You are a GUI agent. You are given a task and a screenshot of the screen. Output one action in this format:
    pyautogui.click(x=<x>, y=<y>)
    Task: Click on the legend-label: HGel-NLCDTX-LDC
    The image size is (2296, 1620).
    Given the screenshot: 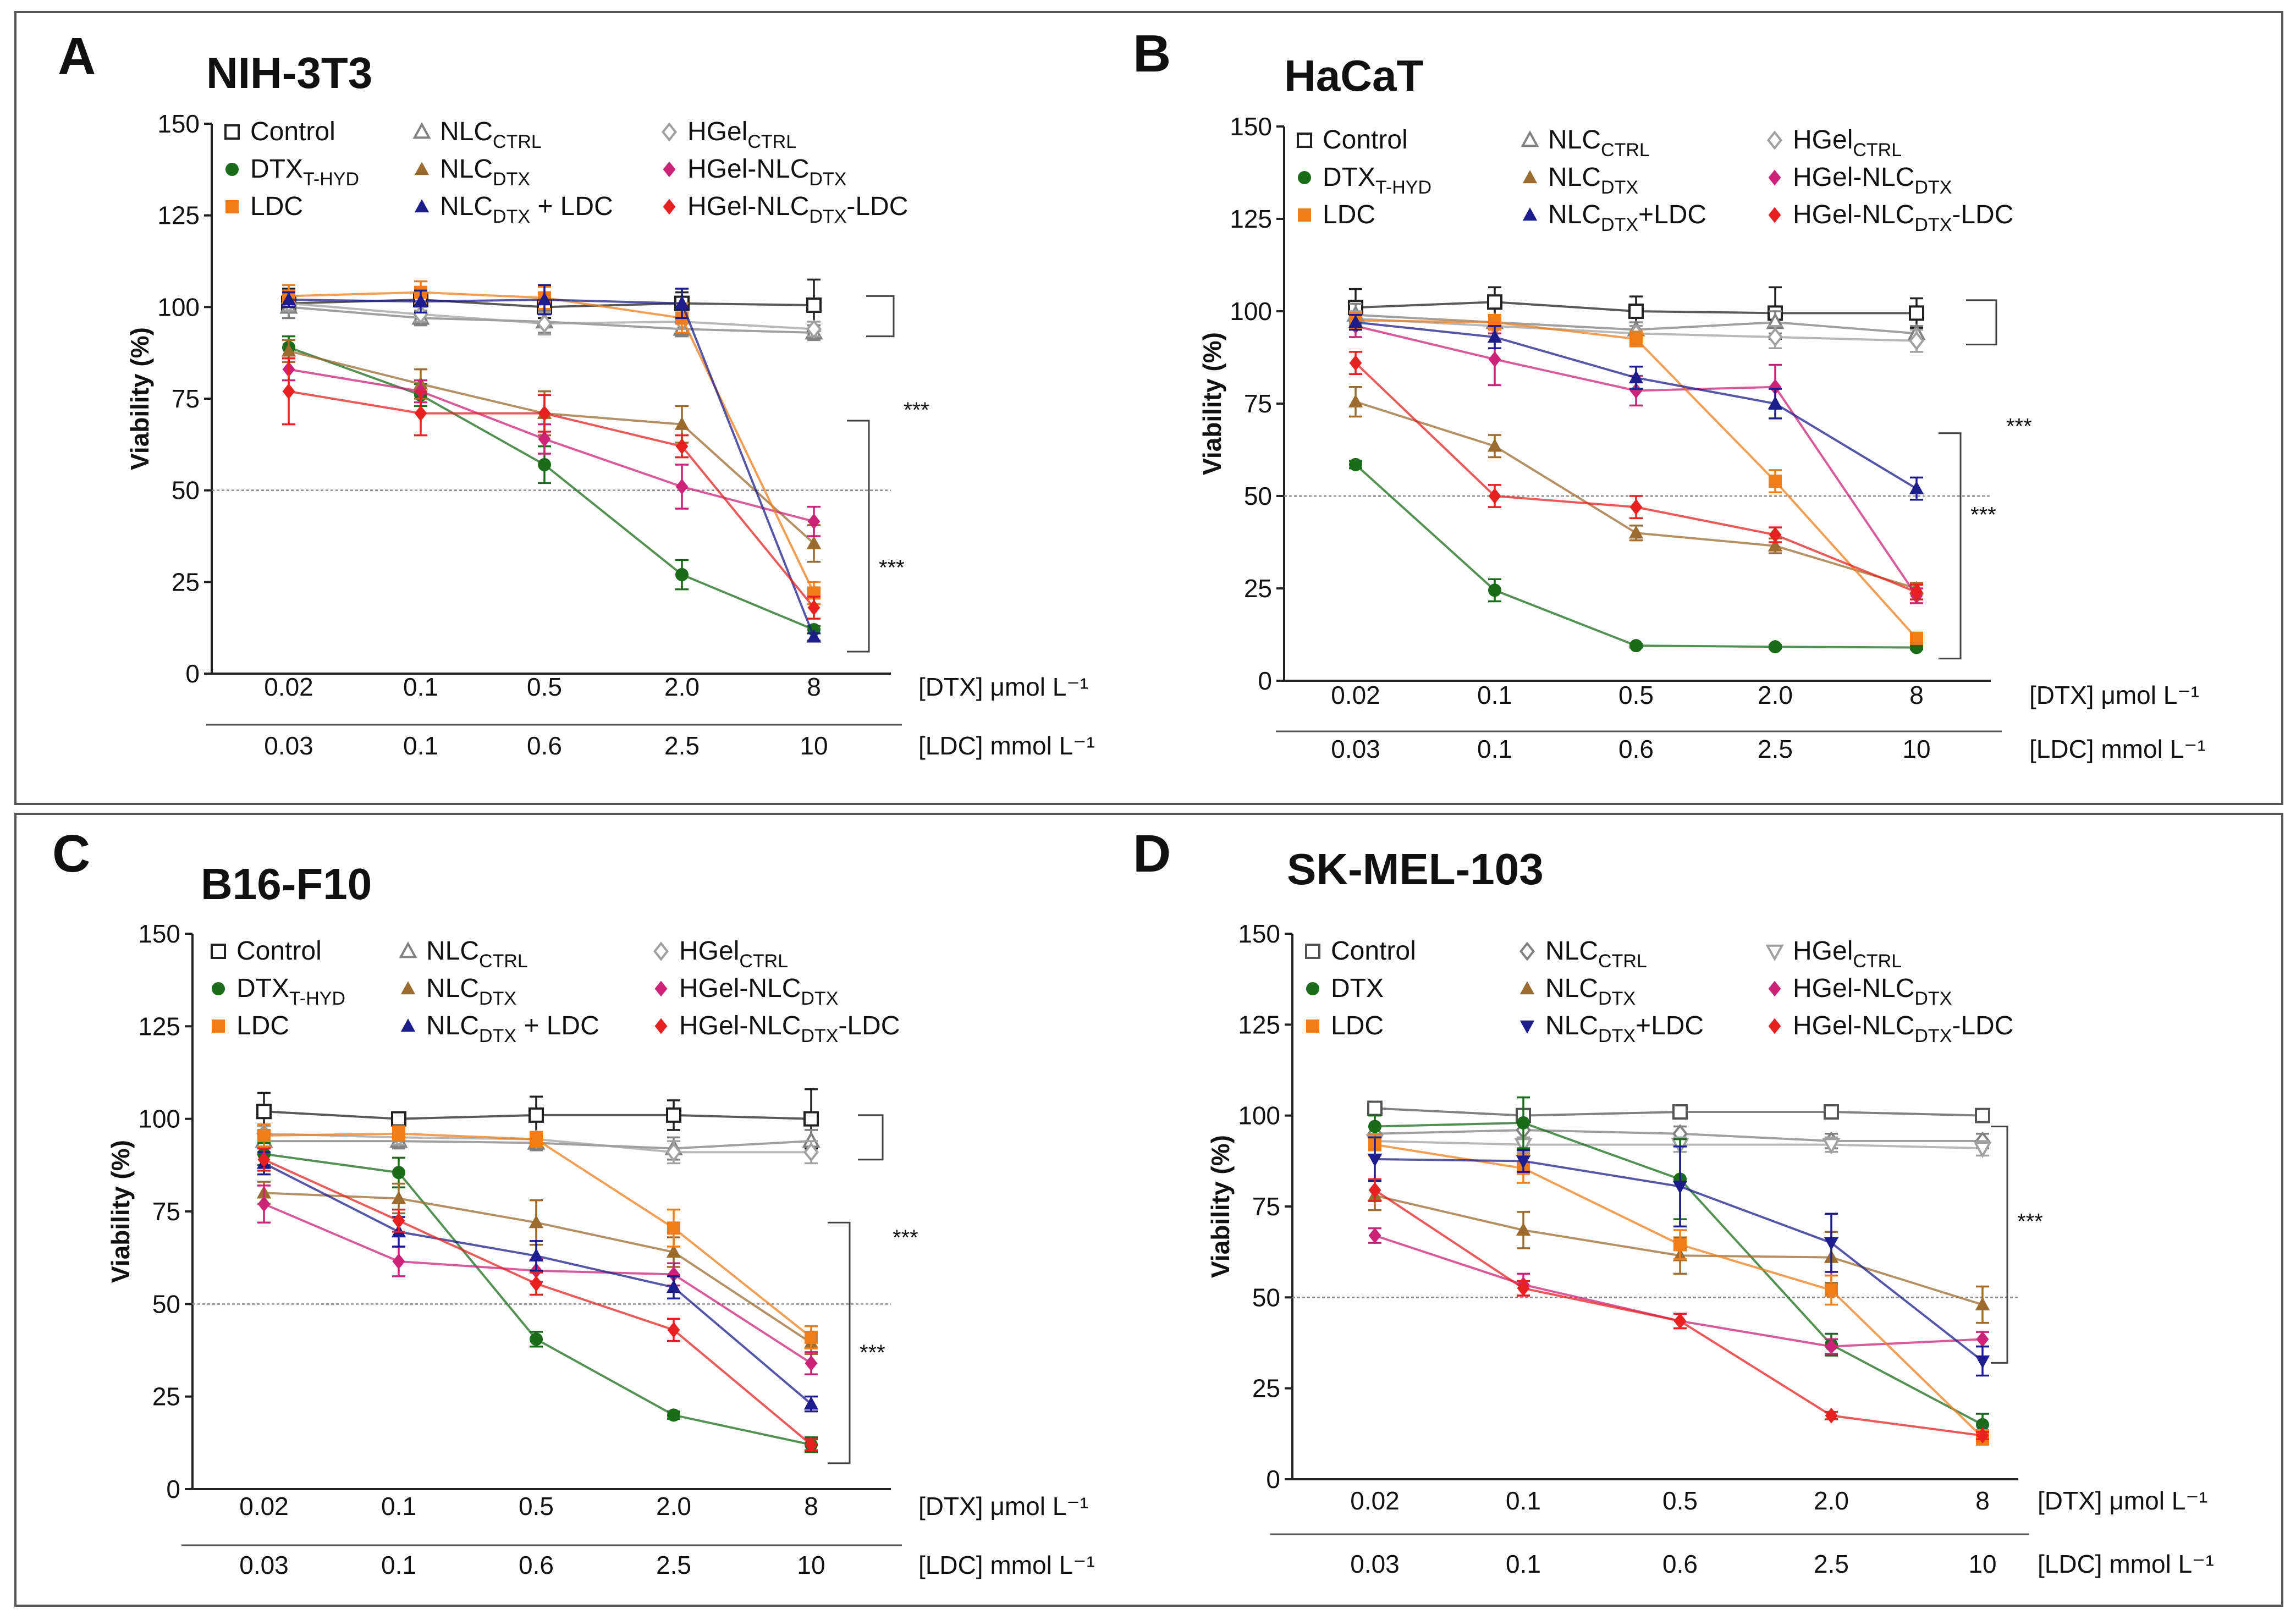 What is the action you would take?
    pyautogui.click(x=1903, y=217)
    